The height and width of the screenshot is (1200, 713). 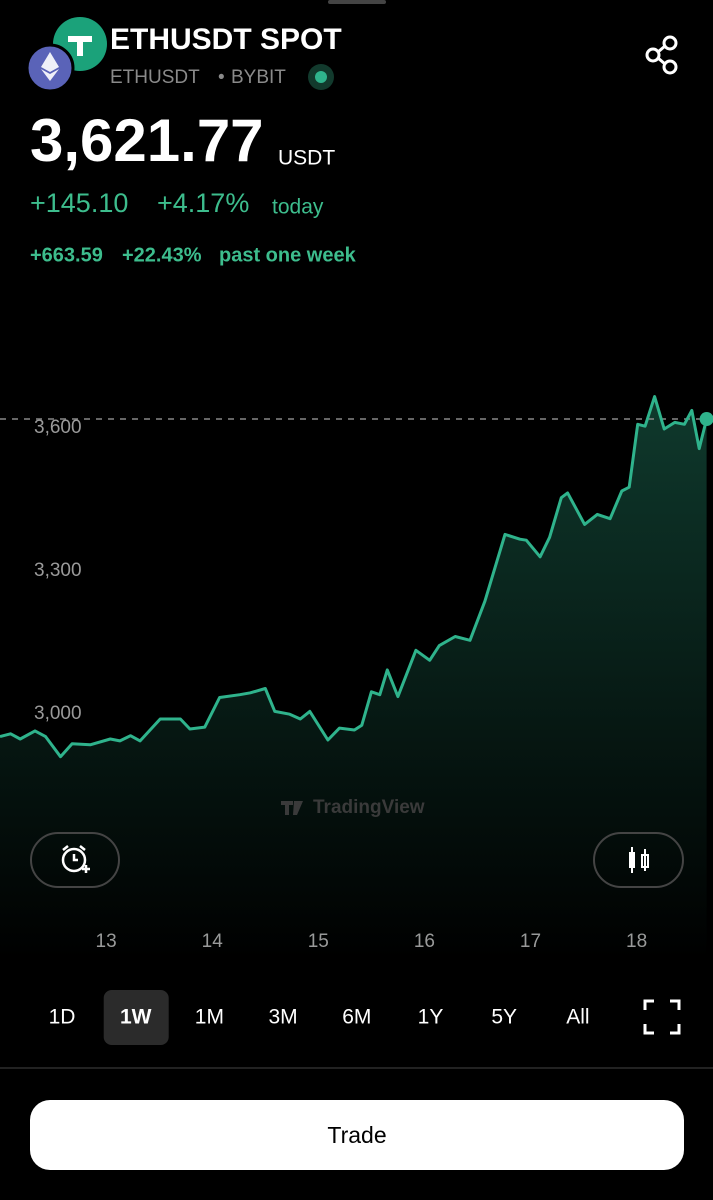 What do you see at coordinates (58, 570) in the screenshot?
I see `y-tick-label: 3,300` at bounding box center [58, 570].